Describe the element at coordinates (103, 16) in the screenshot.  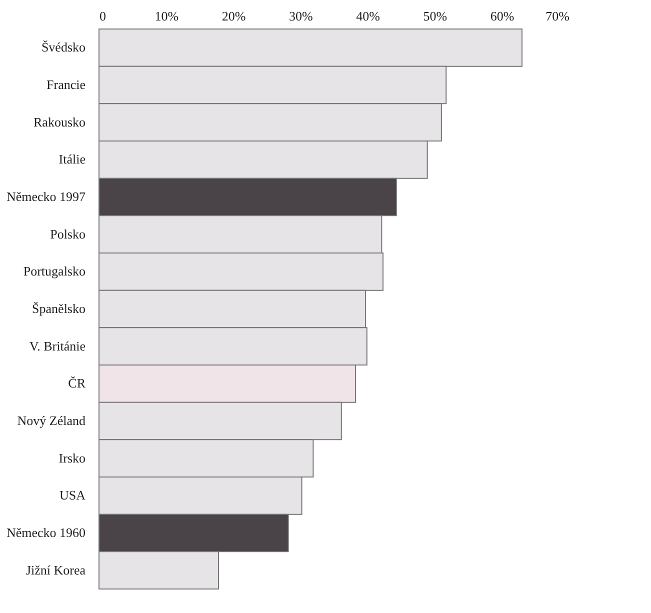
I see `x-tick-label: 0` at that location.